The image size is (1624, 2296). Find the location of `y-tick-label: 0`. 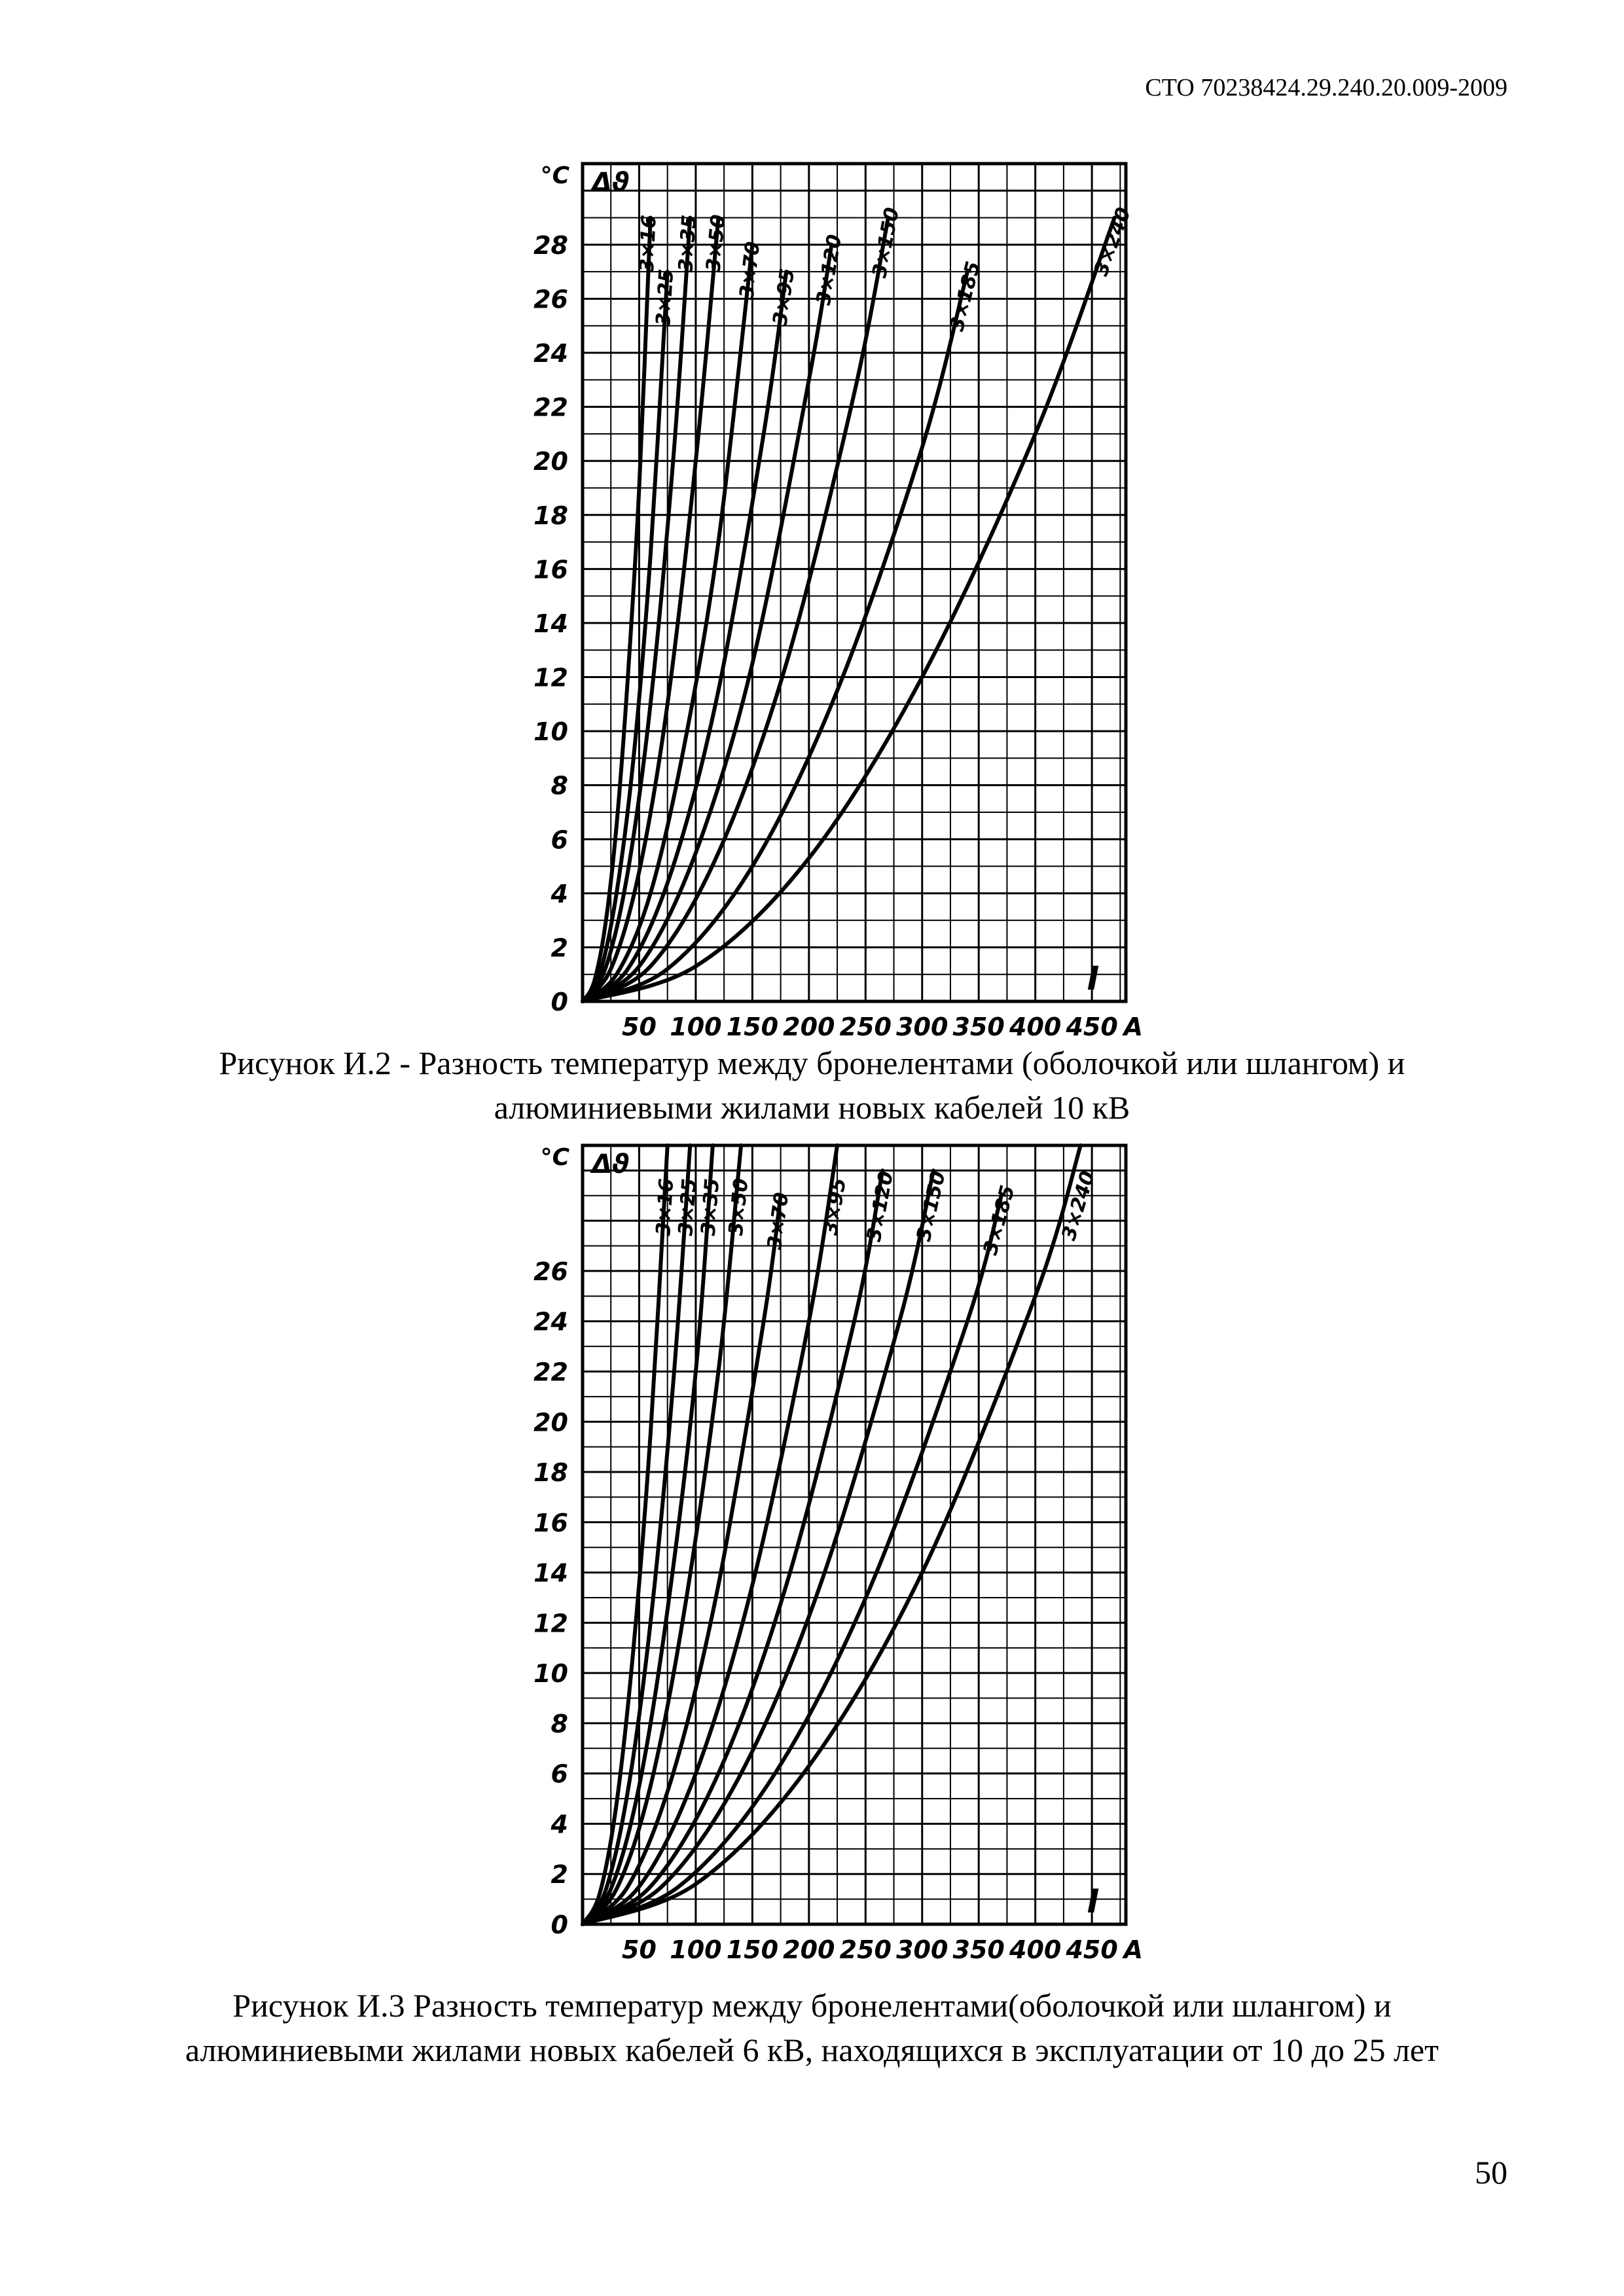

y-tick-label: 0 is located at coordinates (559, 1002).